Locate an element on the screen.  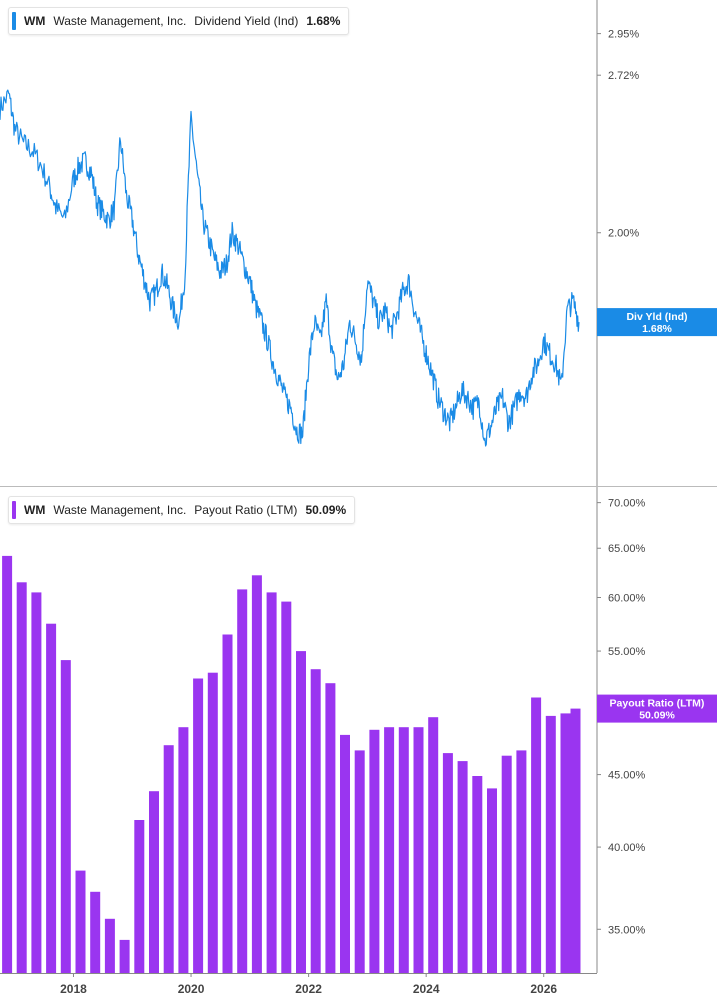
payout-y-tick-label: 70.00% is located at coordinates (627, 504).